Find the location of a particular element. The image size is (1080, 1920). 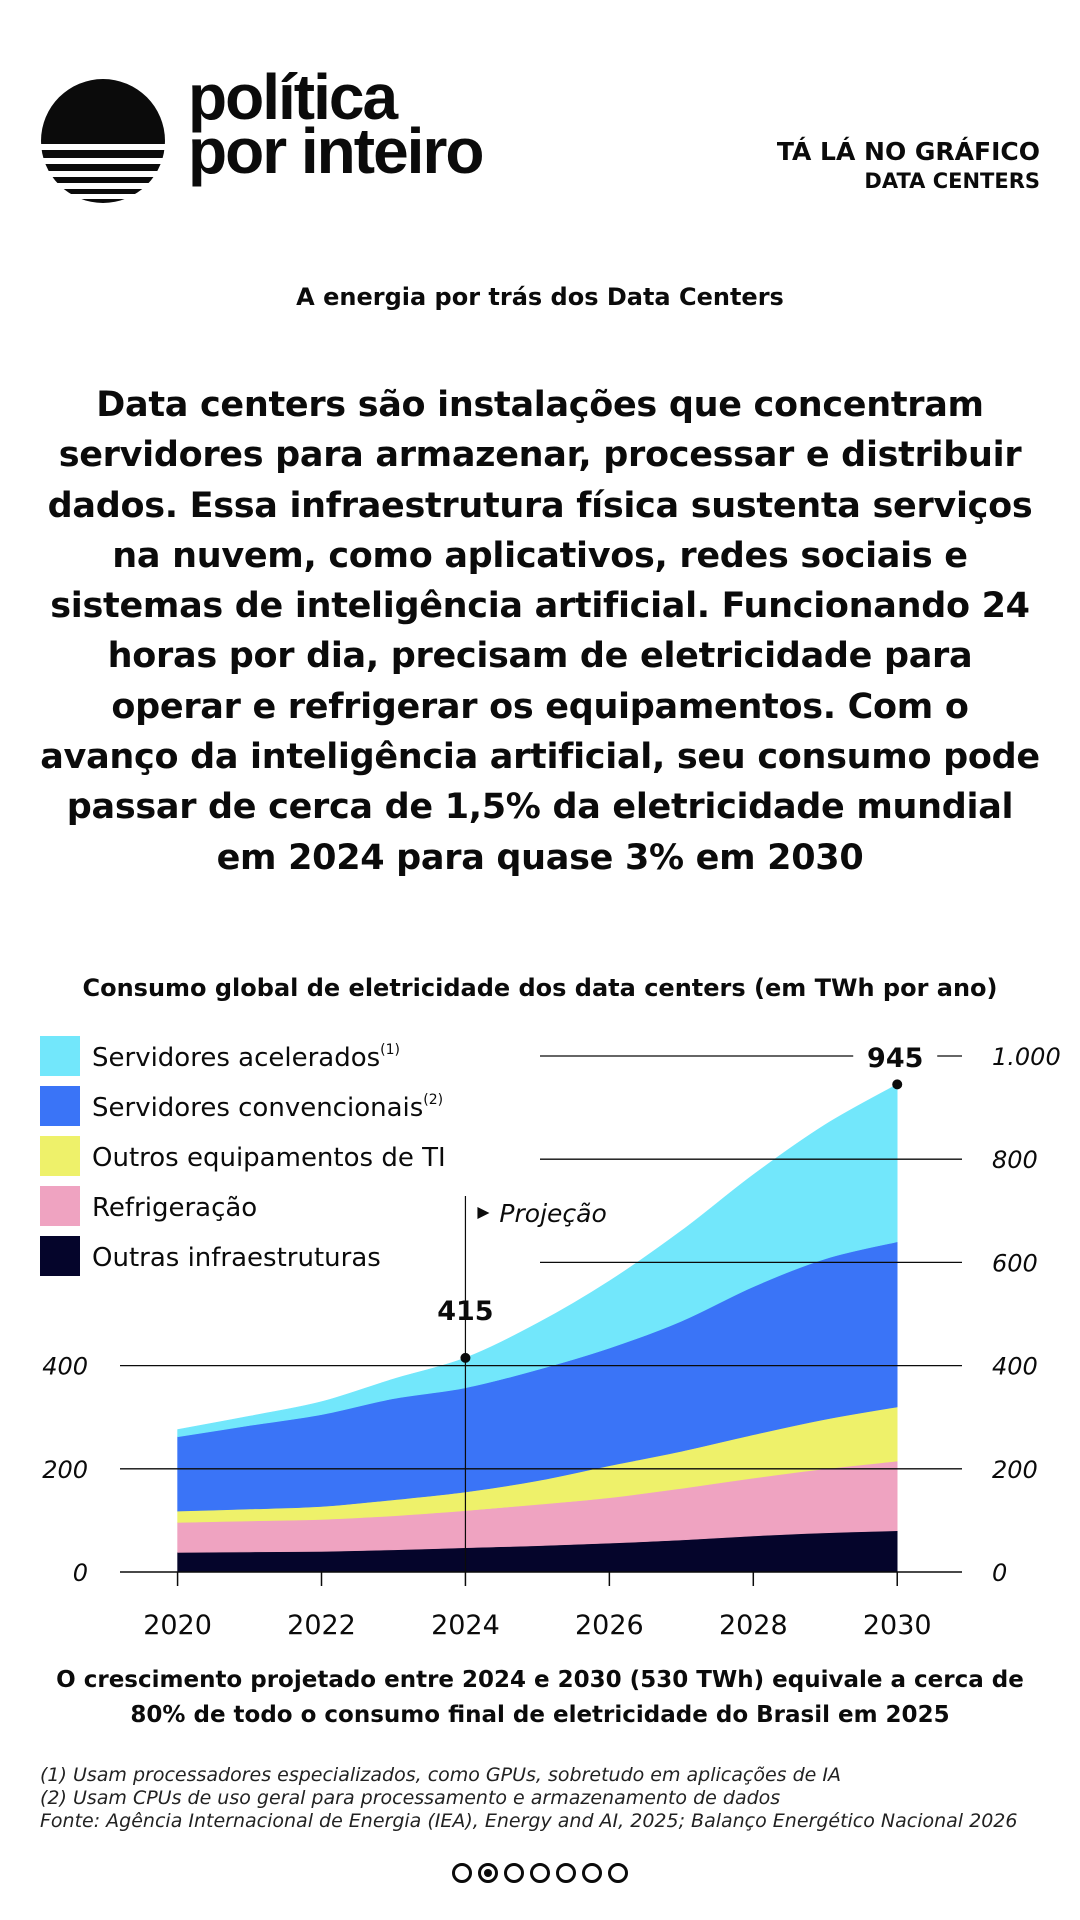

x-tick-label: 2028 is located at coordinates (753, 1625).